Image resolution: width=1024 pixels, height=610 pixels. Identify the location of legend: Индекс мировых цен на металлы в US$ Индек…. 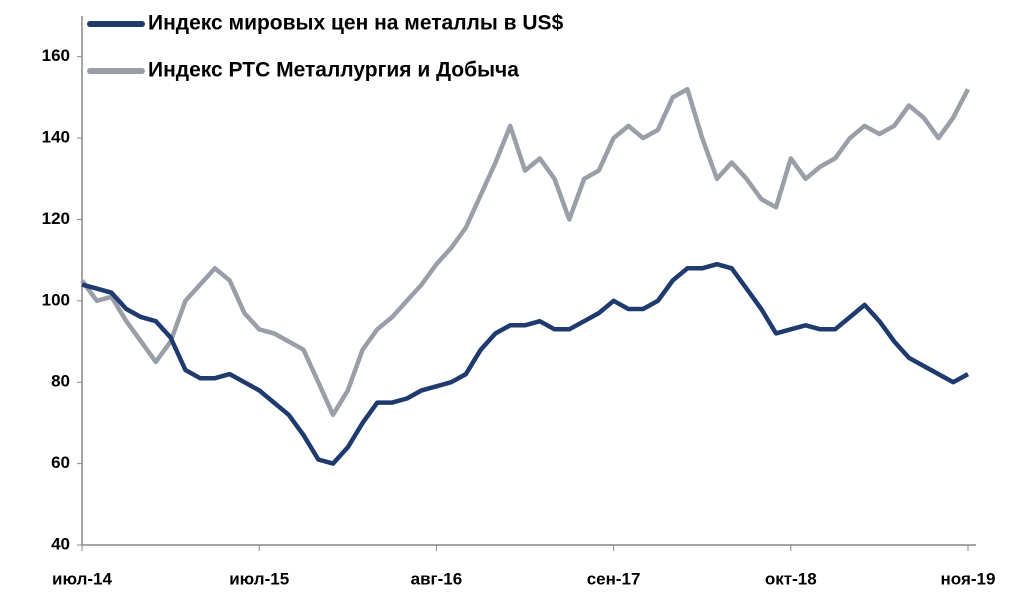
(325, 47).